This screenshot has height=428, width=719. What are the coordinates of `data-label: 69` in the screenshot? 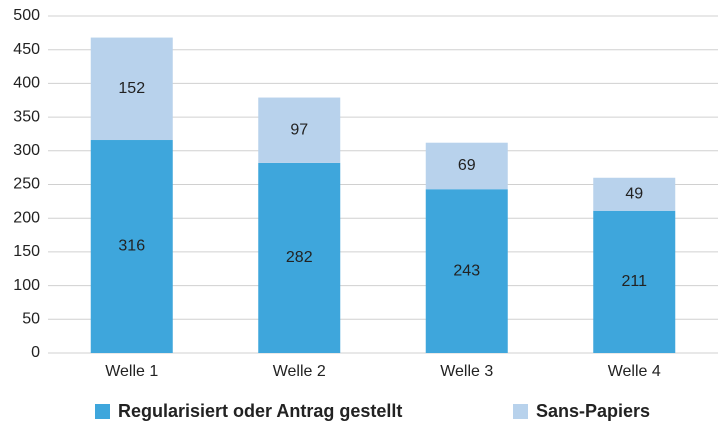 It's located at (467, 165).